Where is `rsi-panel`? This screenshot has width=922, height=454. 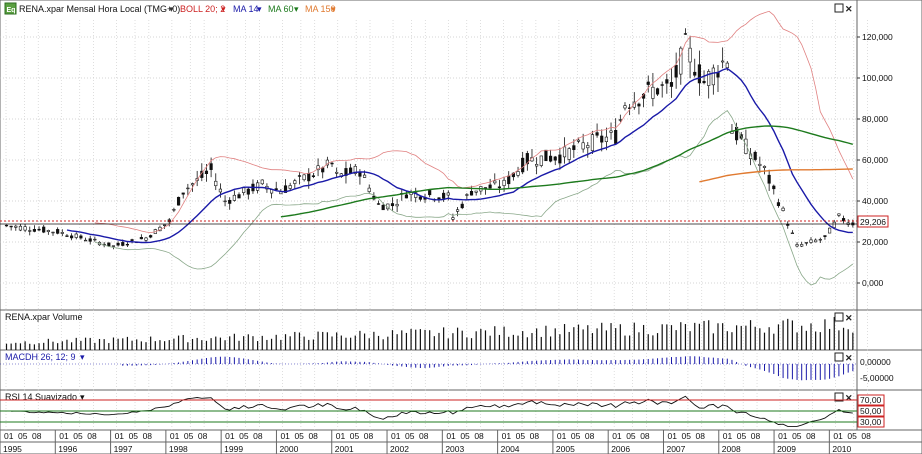 rsi-panel is located at coordinates (429, 410).